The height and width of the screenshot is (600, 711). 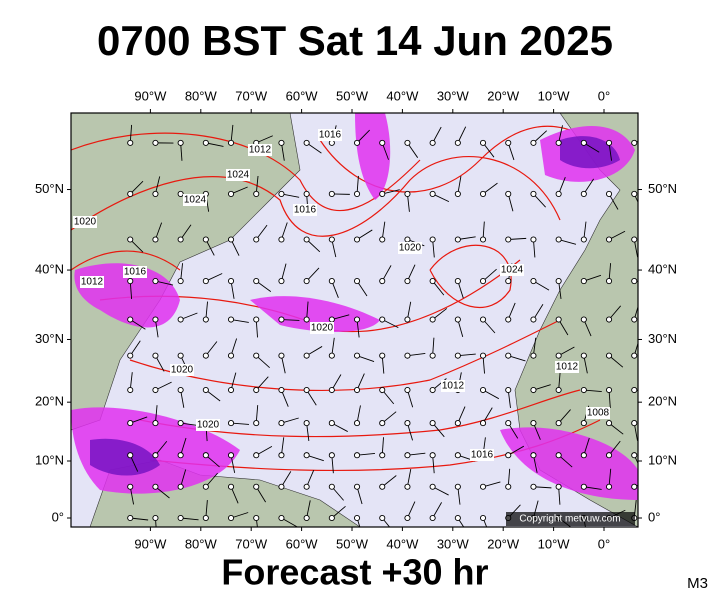 I want to click on isobar-label: 1024, so click(x=238, y=175).